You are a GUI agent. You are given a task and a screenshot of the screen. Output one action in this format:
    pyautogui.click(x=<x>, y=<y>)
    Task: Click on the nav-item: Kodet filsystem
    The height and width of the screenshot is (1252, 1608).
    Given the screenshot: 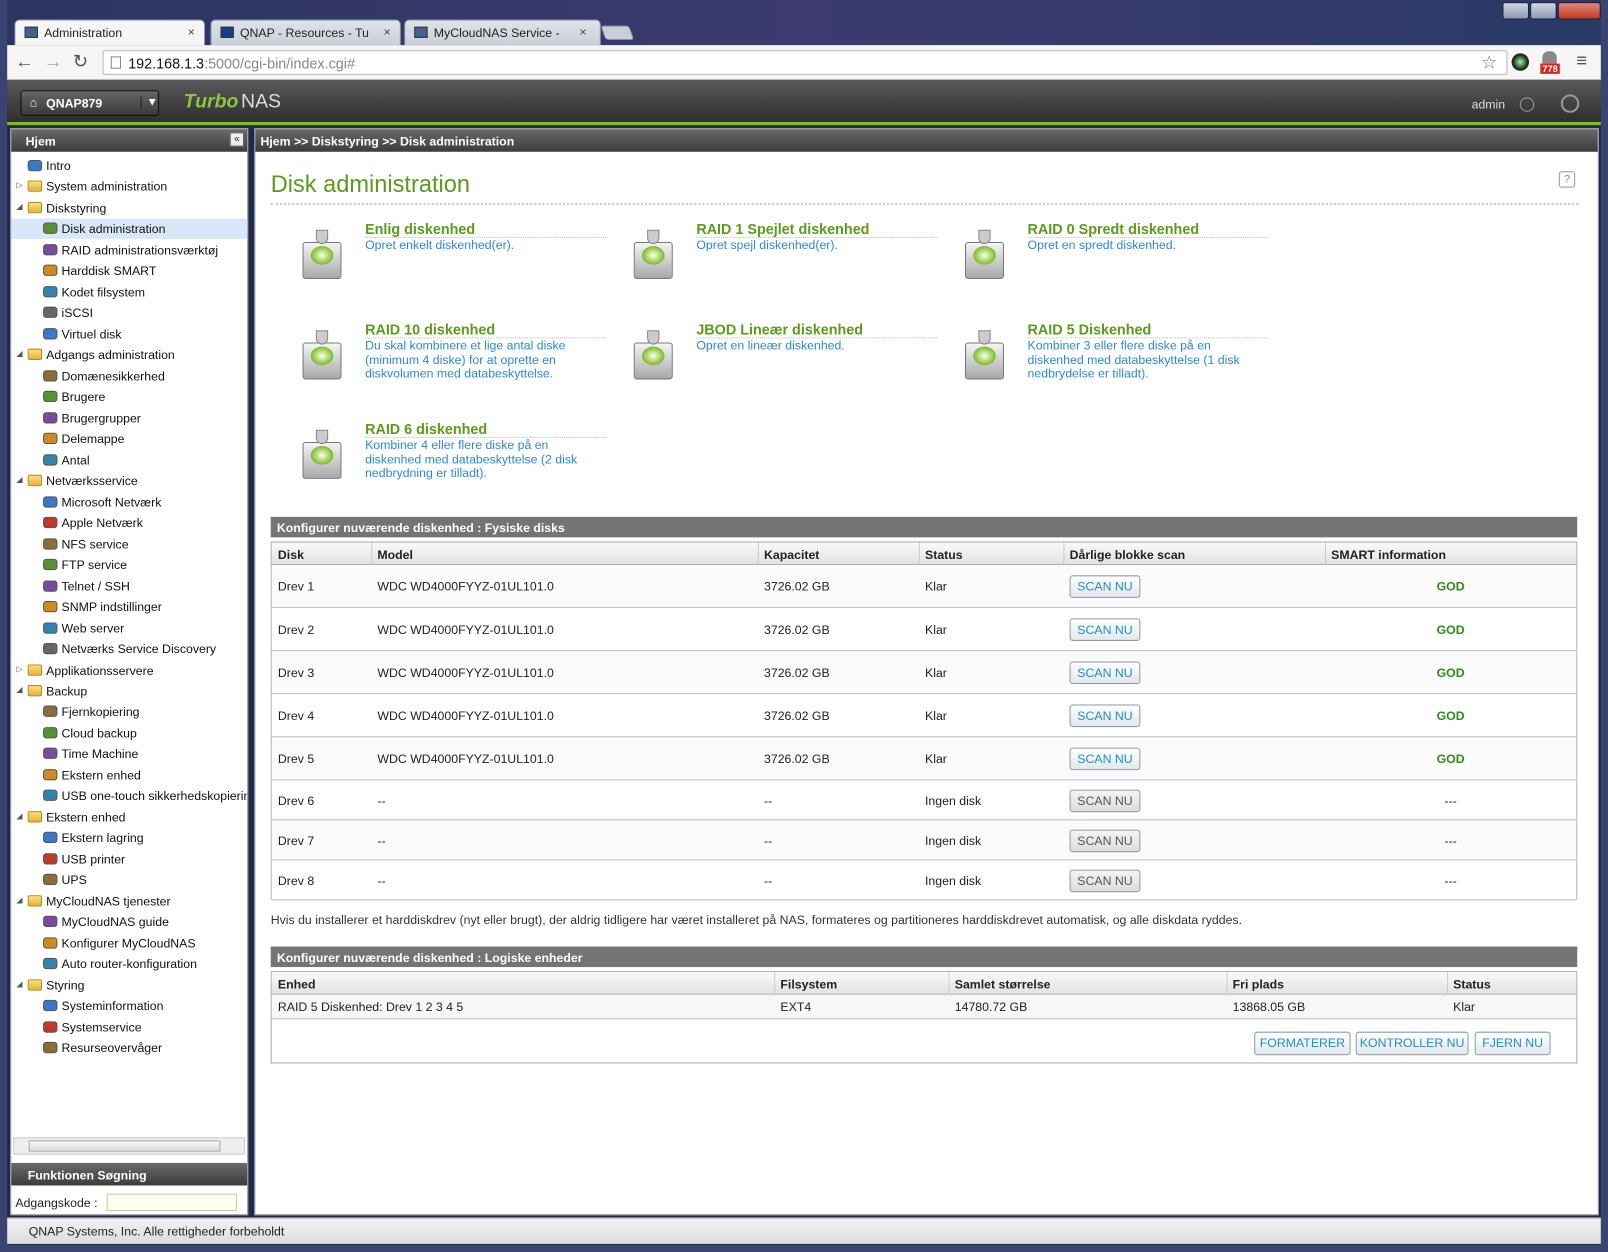 What is the action you would take?
    pyautogui.click(x=129, y=292)
    